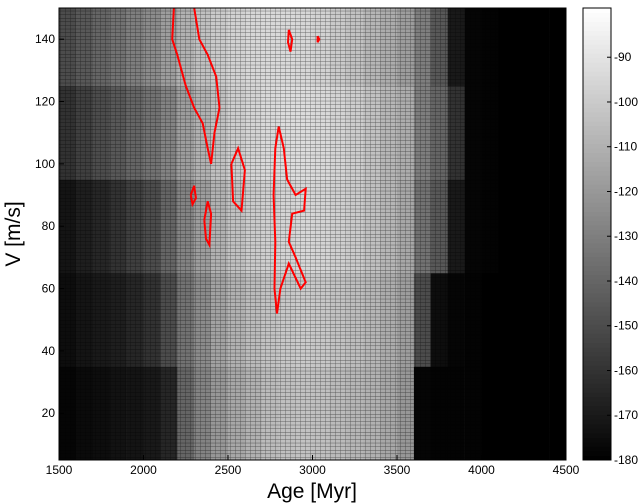  What do you see at coordinates (312, 470) in the screenshot?
I see `x-tick-label: 3000` at bounding box center [312, 470].